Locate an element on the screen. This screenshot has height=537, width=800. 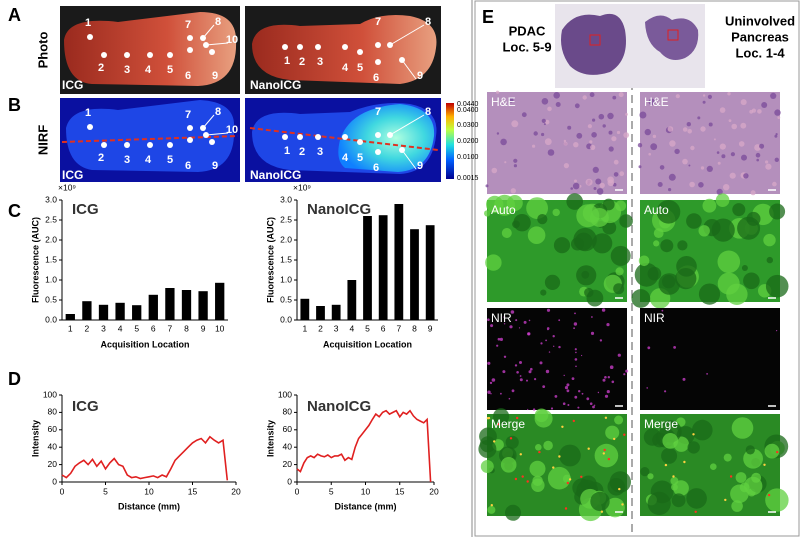
x-tick-label: 1 is located at coordinates (304, 328).